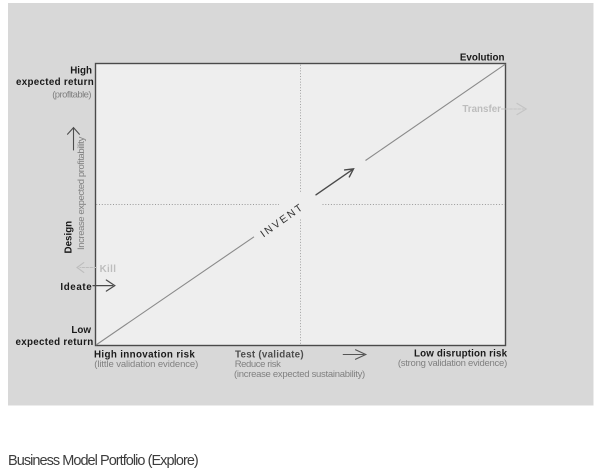 The image size is (600, 476). Describe the element at coordinates (69, 237) in the screenshot. I see `svg-text: Design` at that location.